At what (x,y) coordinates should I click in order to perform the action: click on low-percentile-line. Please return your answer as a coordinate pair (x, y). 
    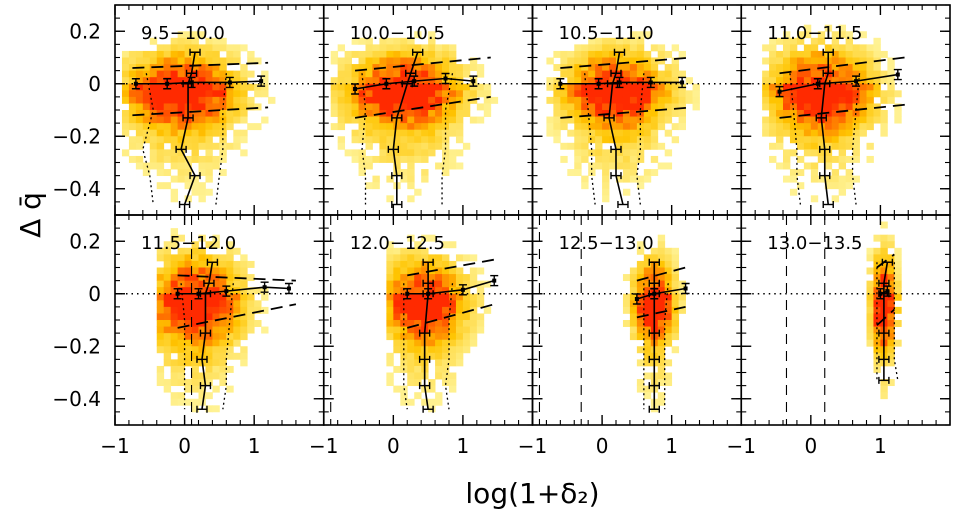
    Looking at the image, I should click on (183, 346).